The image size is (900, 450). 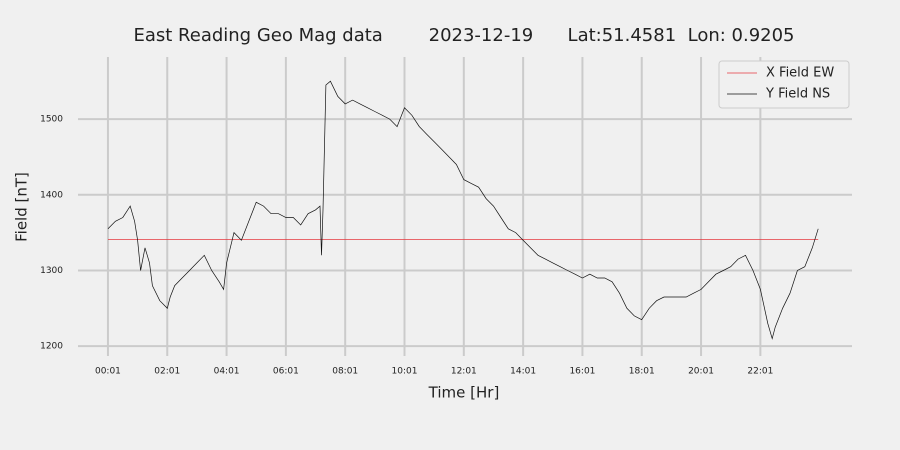 What do you see at coordinates (464, 393) in the screenshot?
I see `x-axis-label: Time [Hr]` at bounding box center [464, 393].